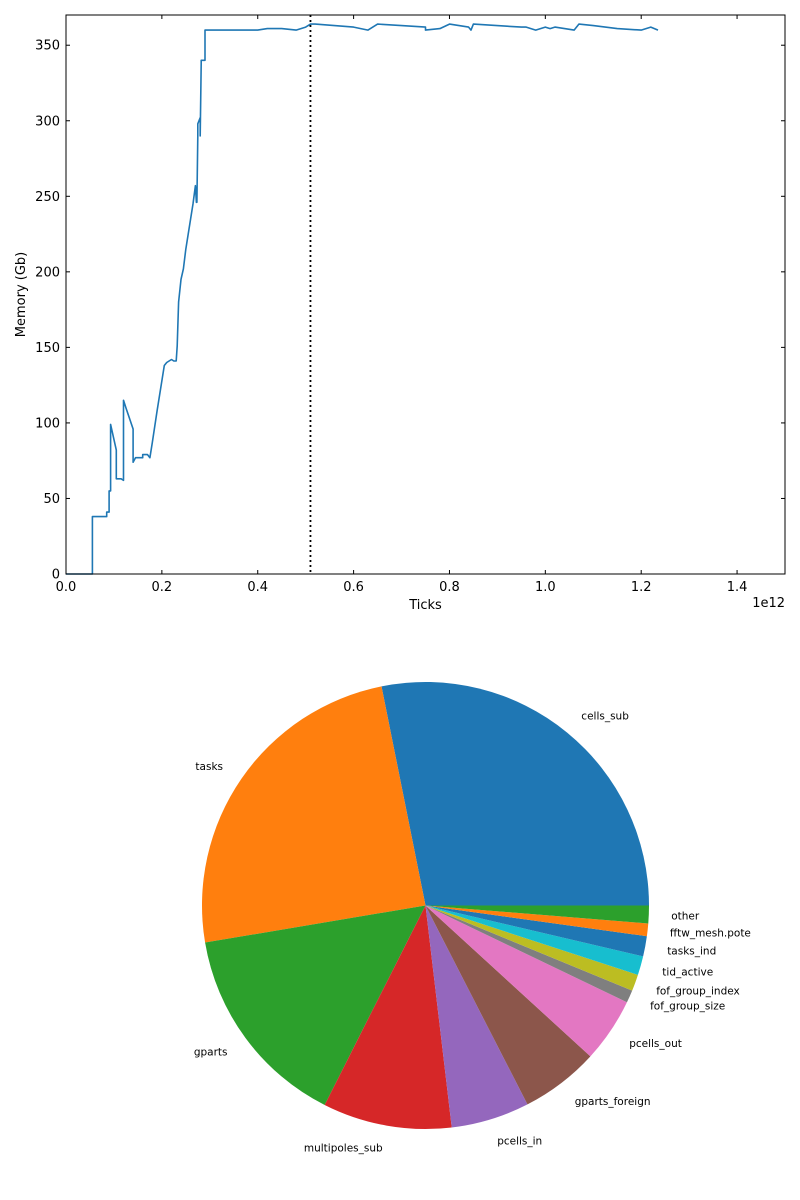 The image size is (800, 1200). What do you see at coordinates (21, 294) in the screenshot?
I see `y-axis-label: Memory (Gb)` at bounding box center [21, 294].